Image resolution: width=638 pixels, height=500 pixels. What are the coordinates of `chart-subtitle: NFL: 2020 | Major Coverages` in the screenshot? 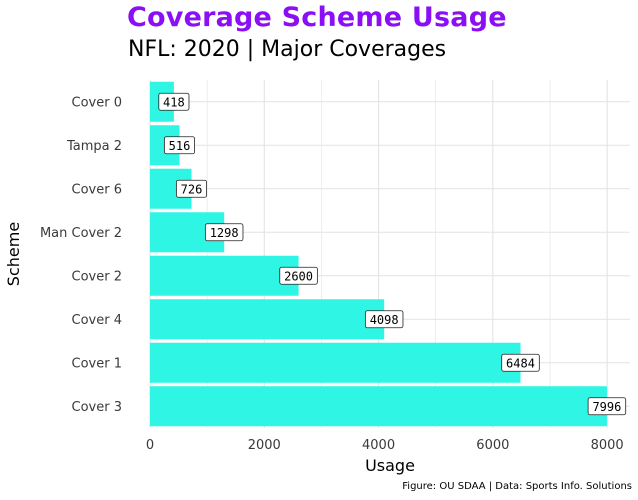 It's located at (287, 49).